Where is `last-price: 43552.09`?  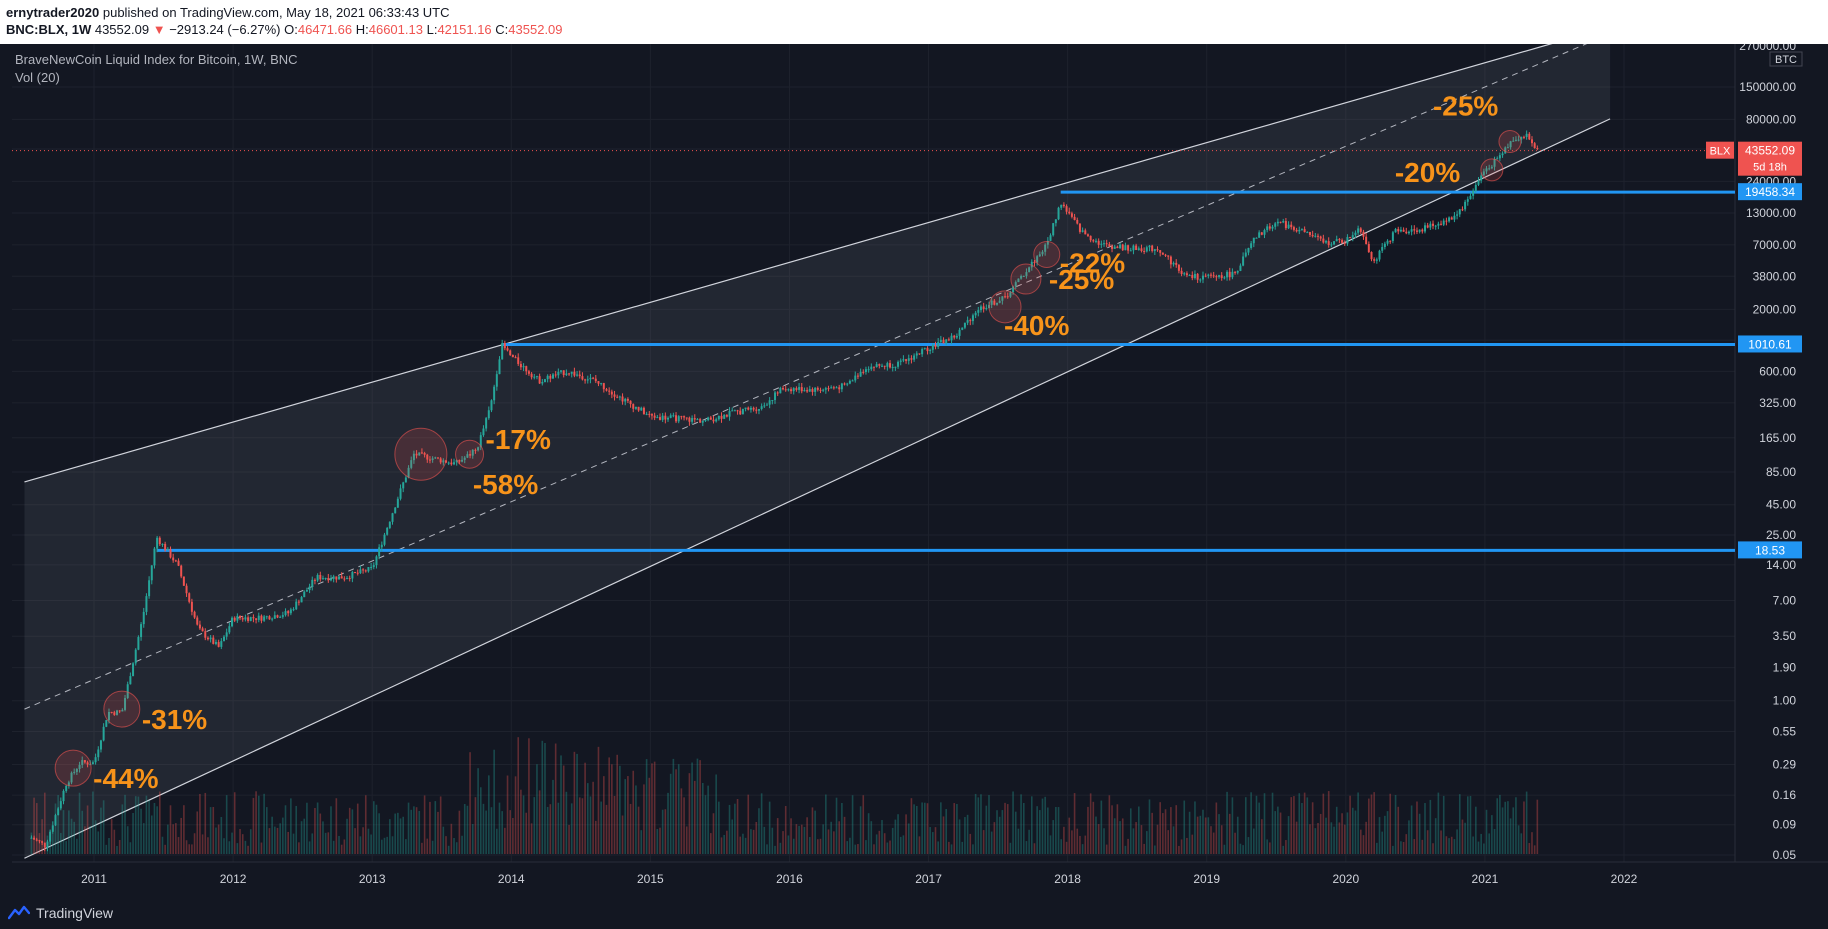 last-price: 43552.09 is located at coordinates (122, 29).